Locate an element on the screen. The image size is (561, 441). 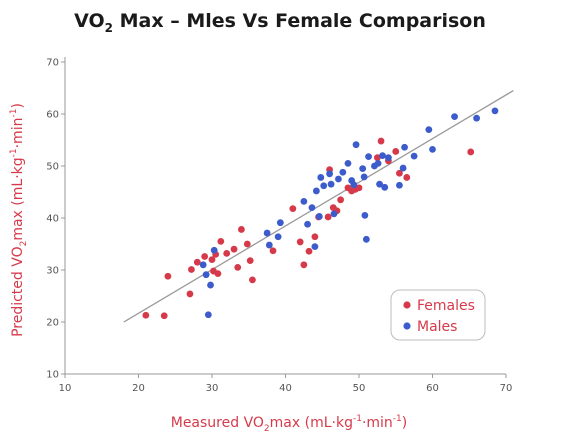
x-label-mid2: ·min is located at coordinates (377, 423).